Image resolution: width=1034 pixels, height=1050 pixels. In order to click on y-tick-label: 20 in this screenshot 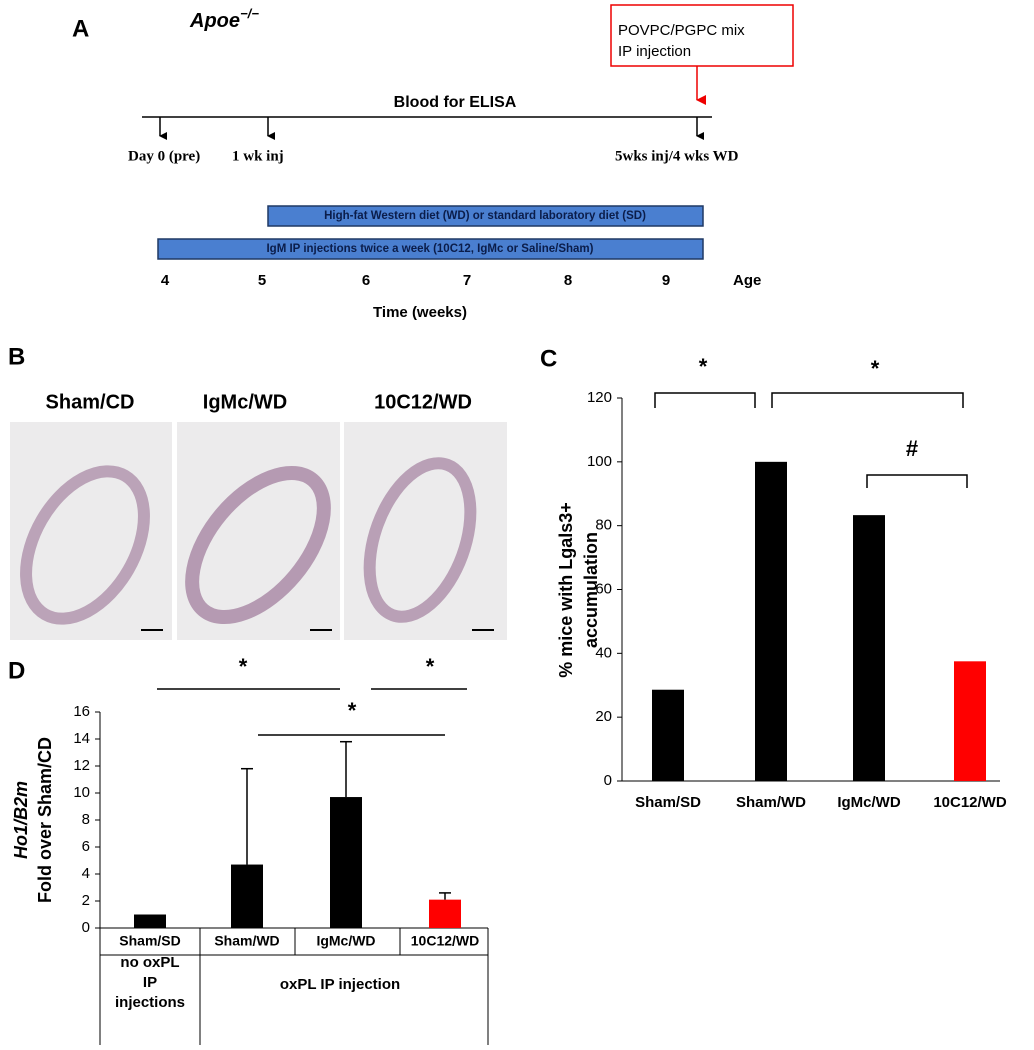, I will do `click(603, 716)`.